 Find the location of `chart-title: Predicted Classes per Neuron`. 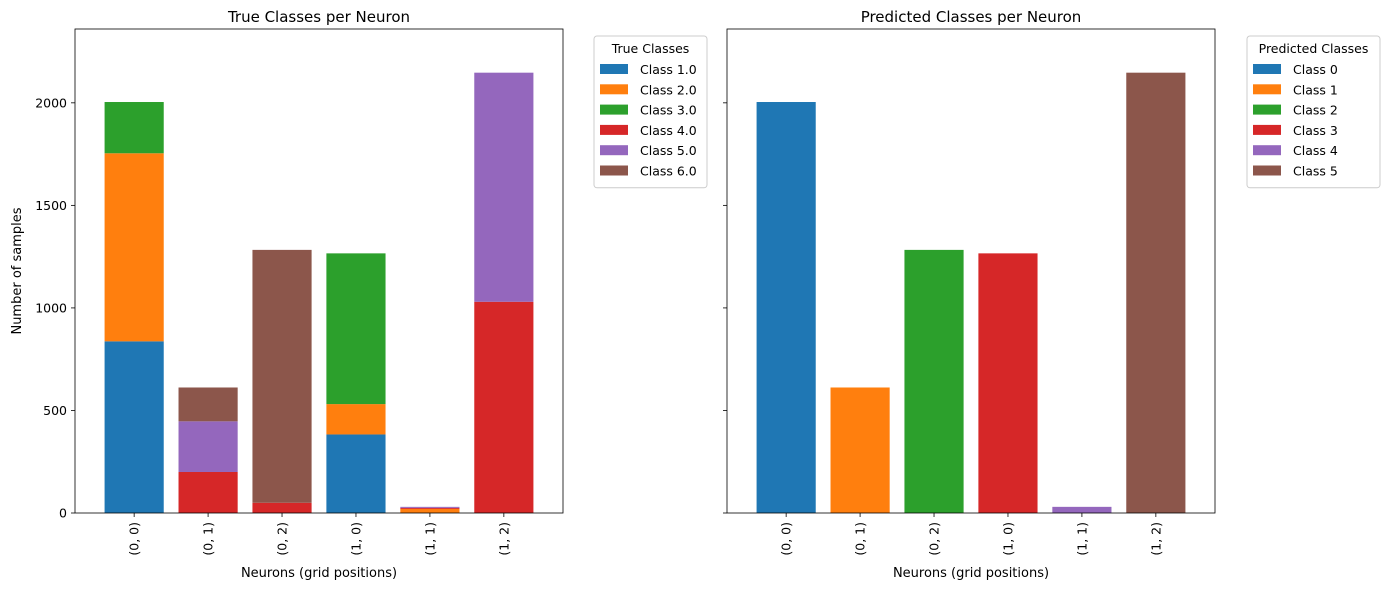

chart-title: Predicted Classes per Neuron is located at coordinates (971, 17).